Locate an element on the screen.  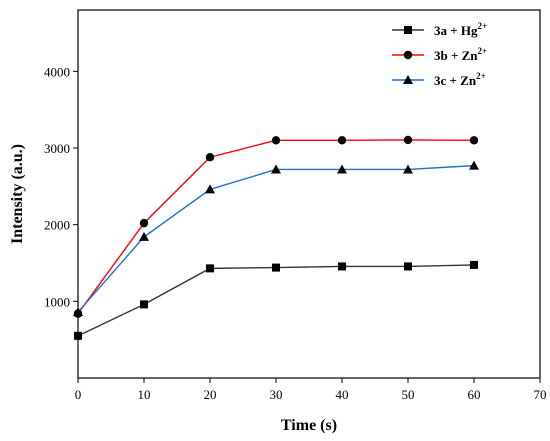
x-tick-label: 10 is located at coordinates (144, 394).